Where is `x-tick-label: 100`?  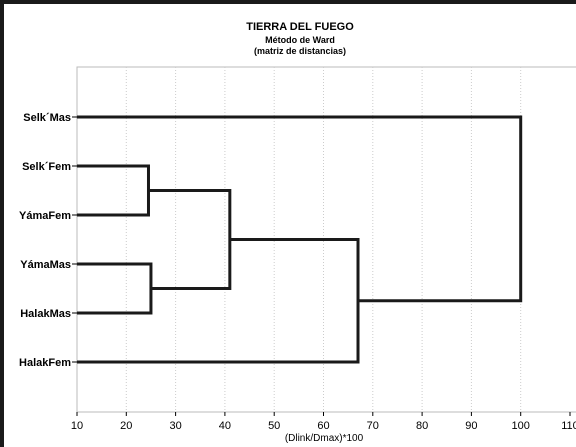 x-tick-label: 100 is located at coordinates (521, 426).